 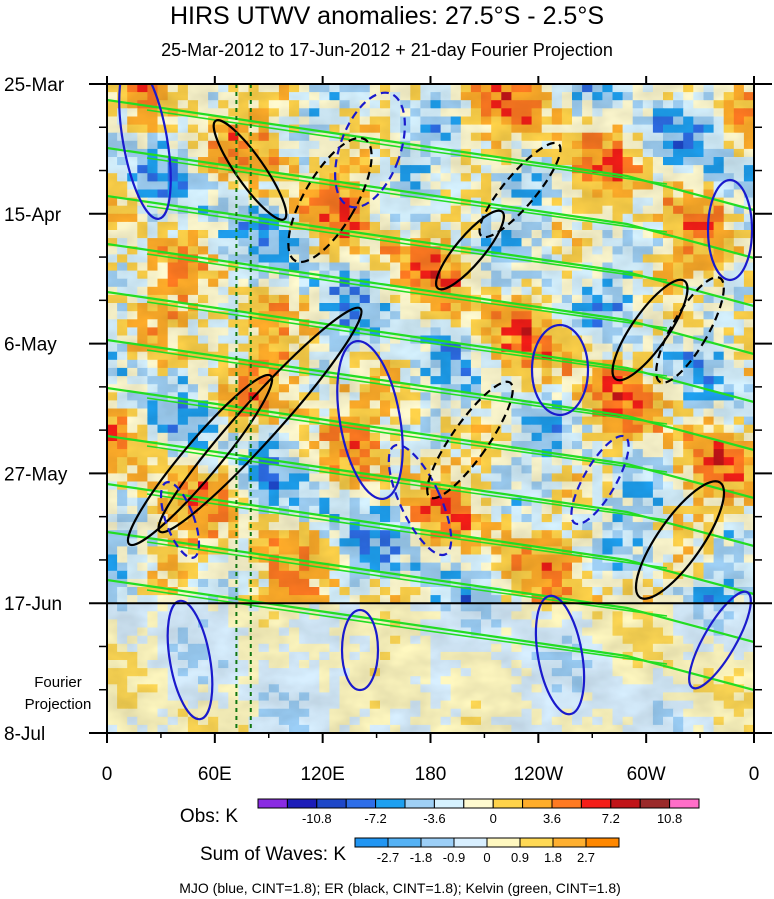 What do you see at coordinates (611, 818) in the screenshot?
I see `obsBar-tick-5: 7.2` at bounding box center [611, 818].